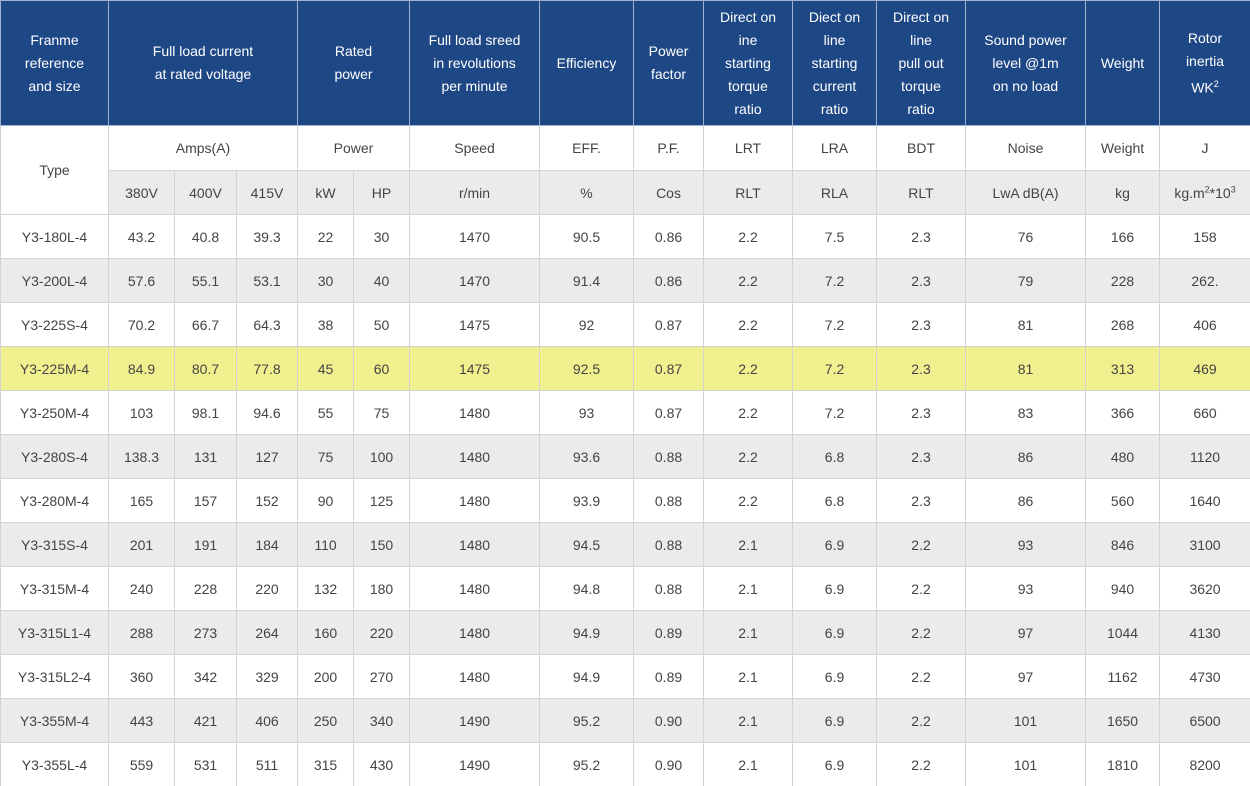  What do you see at coordinates (835, 192) in the screenshot?
I see `subunit-cell: RLA` at bounding box center [835, 192].